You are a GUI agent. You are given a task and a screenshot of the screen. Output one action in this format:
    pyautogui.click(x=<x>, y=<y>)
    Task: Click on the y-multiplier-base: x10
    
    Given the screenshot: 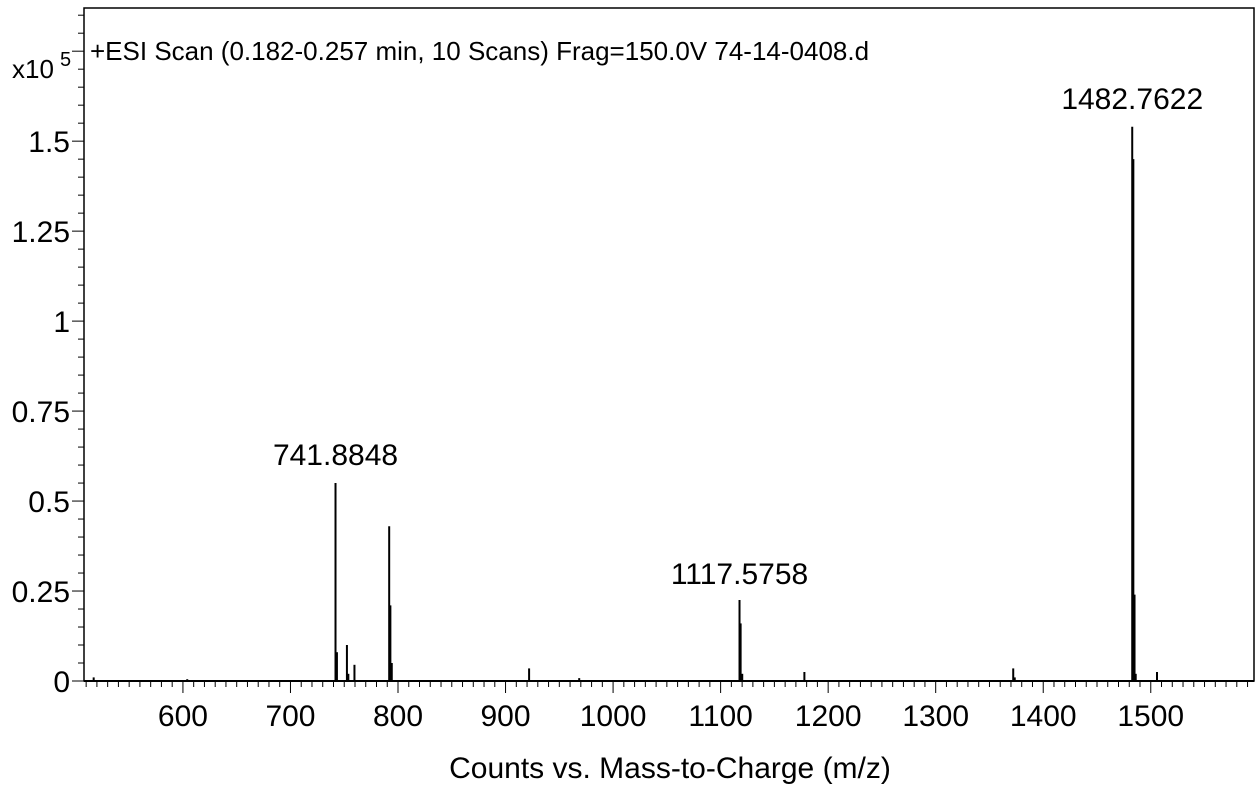 What is the action you would take?
    pyautogui.click(x=33, y=69)
    